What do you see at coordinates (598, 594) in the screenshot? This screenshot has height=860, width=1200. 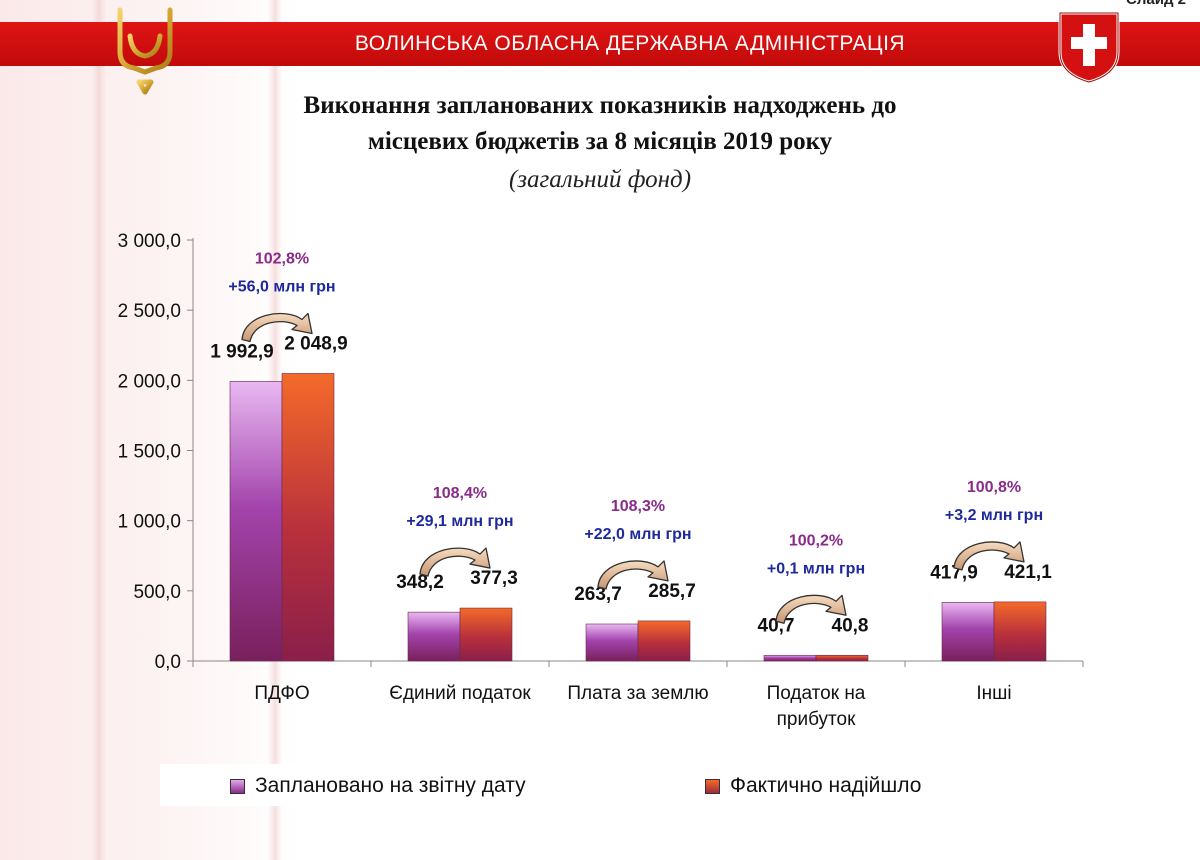 I see `data-label: 263,7` at bounding box center [598, 594].